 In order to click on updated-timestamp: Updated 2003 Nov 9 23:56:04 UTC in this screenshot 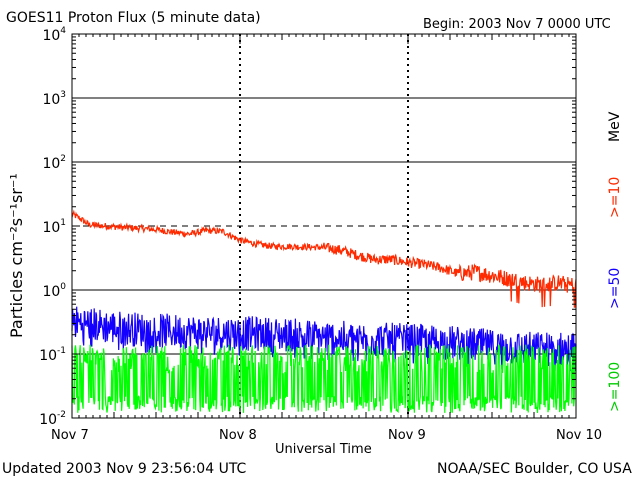, I will do `click(124, 469)`.